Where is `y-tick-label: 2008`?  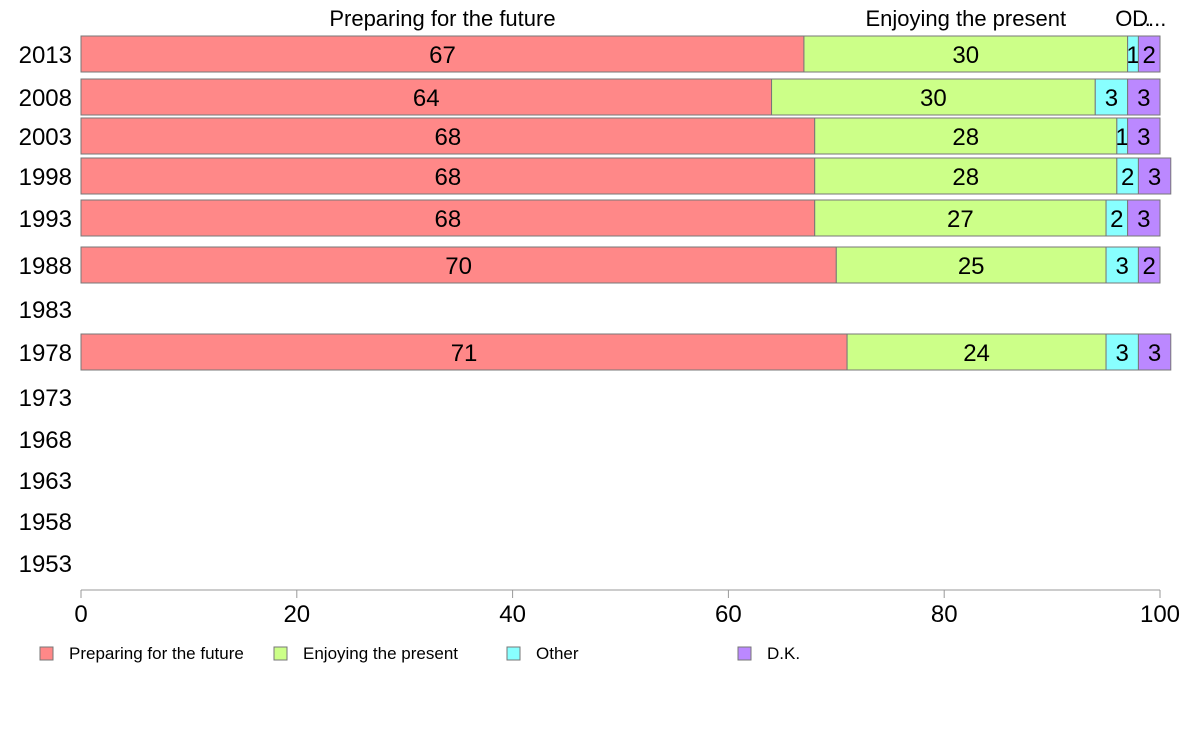
y-tick-label: 2008 is located at coordinates (45, 98).